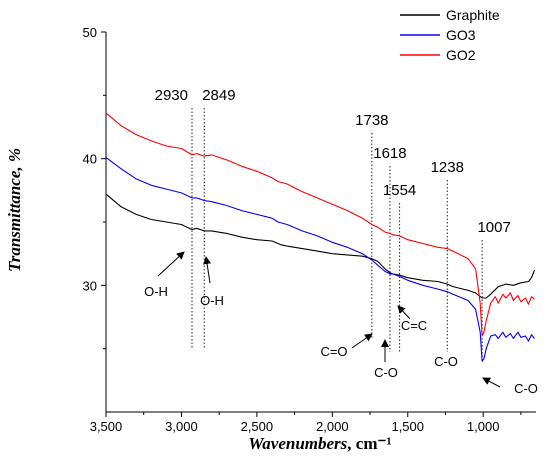 This screenshot has width=550, height=460. What do you see at coordinates (461, 55) in the screenshot?
I see `legend-label: GO2` at bounding box center [461, 55].